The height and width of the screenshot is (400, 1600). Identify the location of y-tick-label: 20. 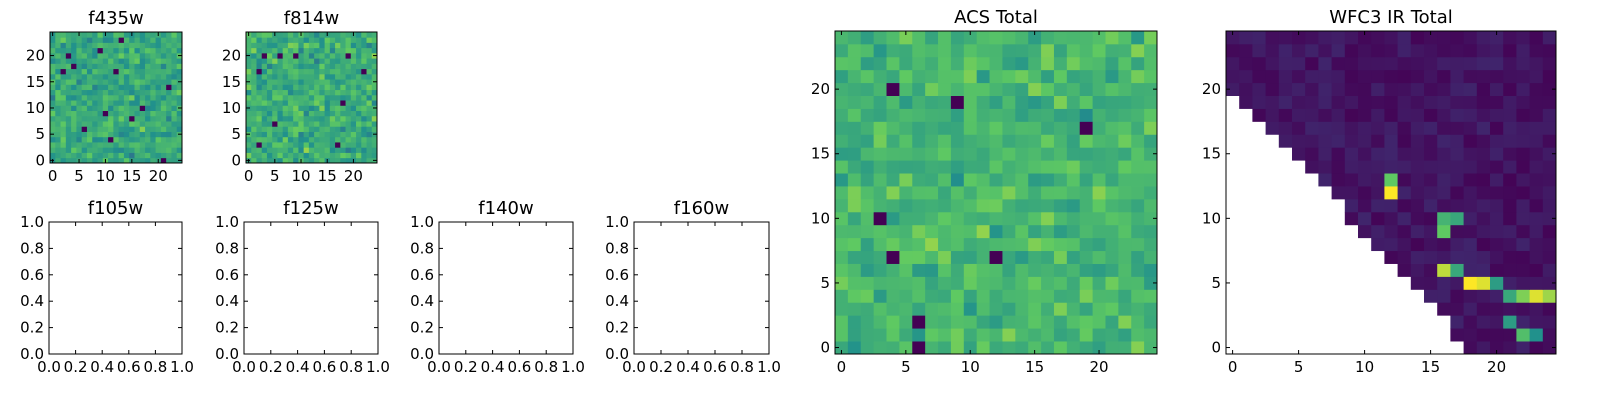
(35, 56).